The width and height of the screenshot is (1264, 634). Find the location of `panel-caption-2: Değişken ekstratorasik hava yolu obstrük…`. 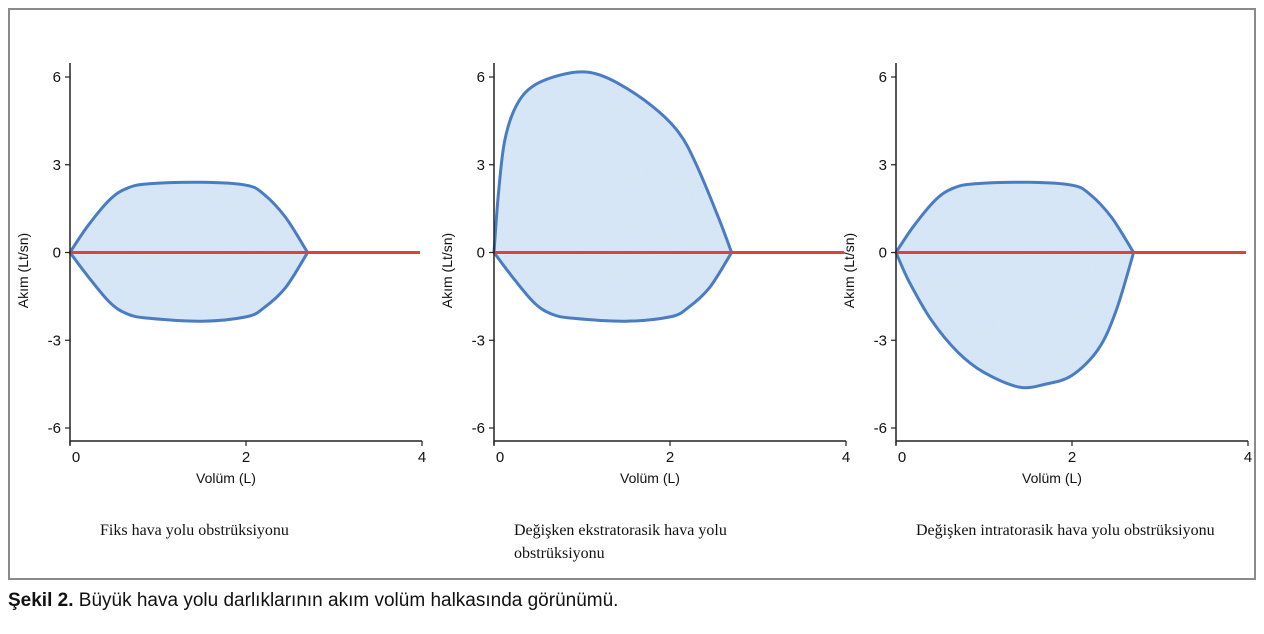

panel-caption-2: Değişken ekstratorasik hava yolu obstrük… is located at coordinates (620, 542).